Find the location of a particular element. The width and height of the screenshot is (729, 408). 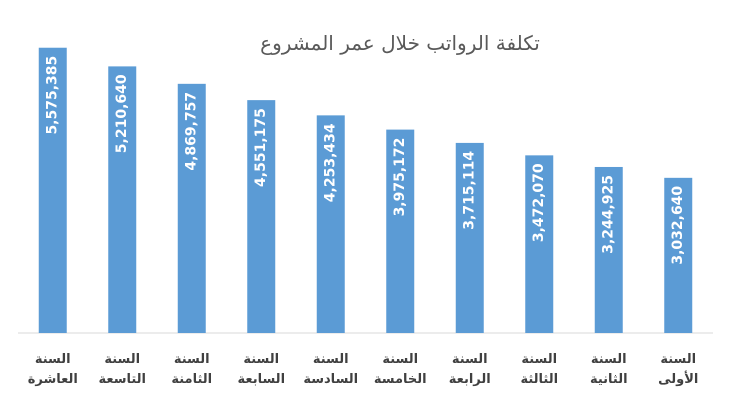

value-label: 4,253,434 is located at coordinates (331, 162).